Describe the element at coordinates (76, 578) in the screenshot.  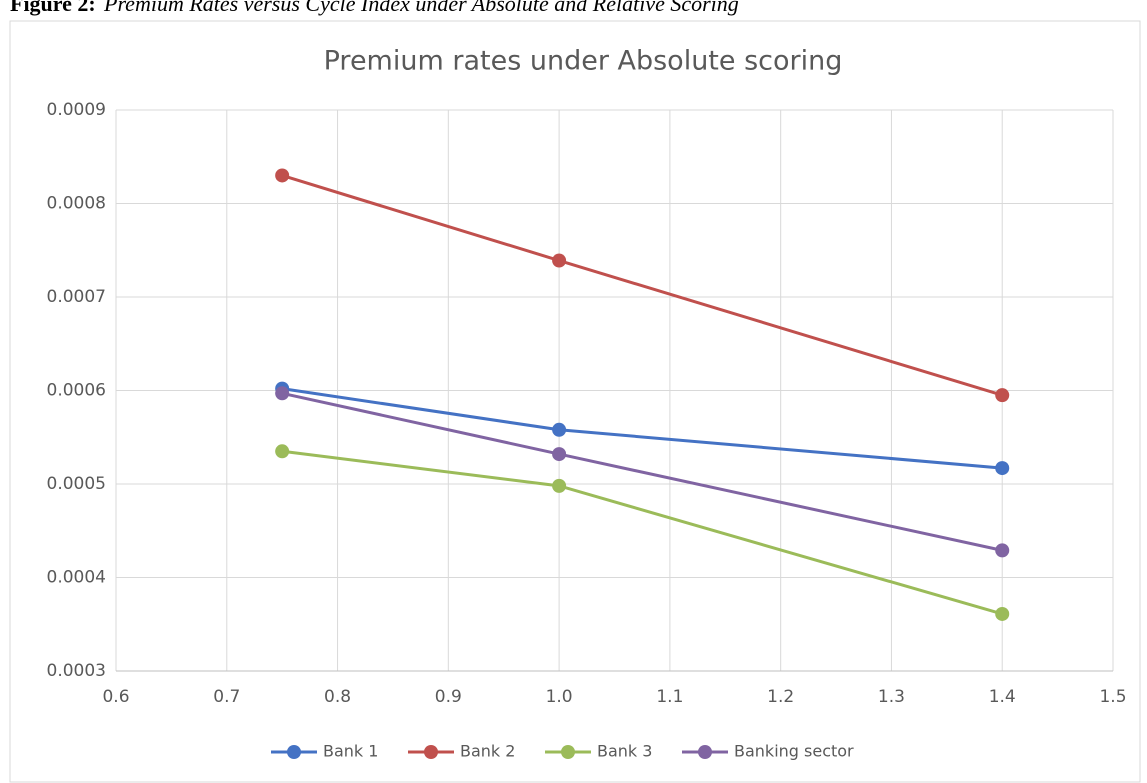
I see `y-tick-label: 0.0004` at that location.